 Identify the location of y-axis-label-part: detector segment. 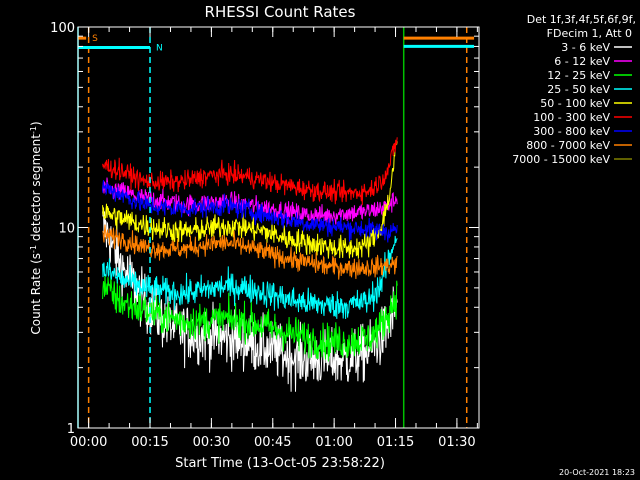
(36, 189).